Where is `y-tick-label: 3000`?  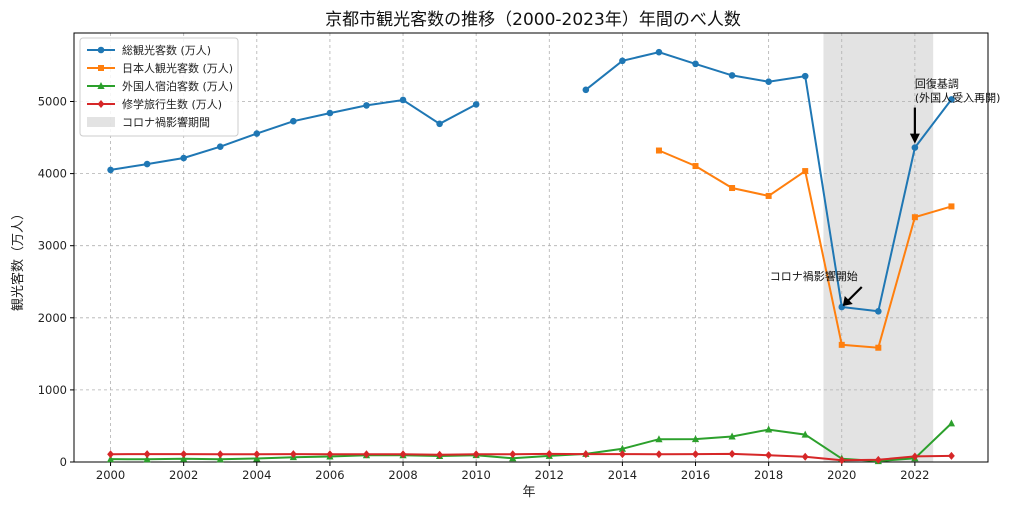
y-tick-label: 3000 is located at coordinates (52, 246).